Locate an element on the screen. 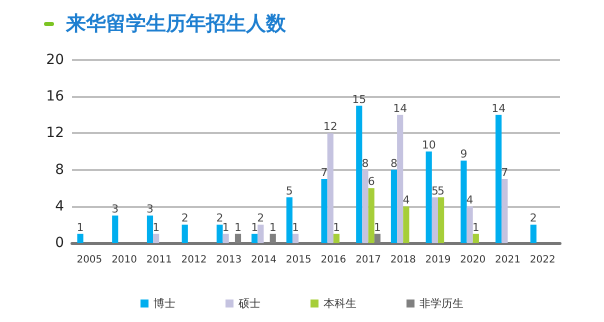 The width and height of the screenshot is (604, 322). y-tick-label: 20 is located at coordinates (55, 60).